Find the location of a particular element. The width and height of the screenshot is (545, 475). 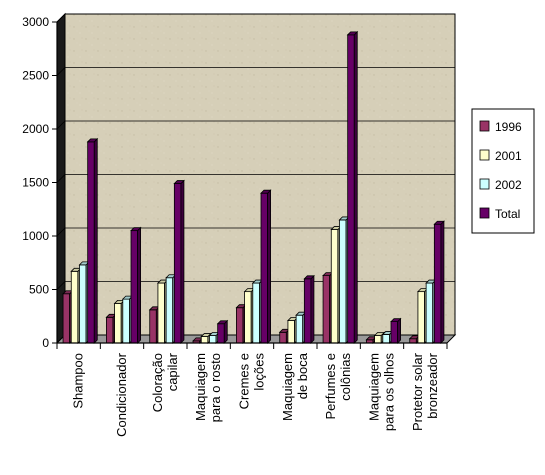

x-tick-label: capilar is located at coordinates (172, 371).